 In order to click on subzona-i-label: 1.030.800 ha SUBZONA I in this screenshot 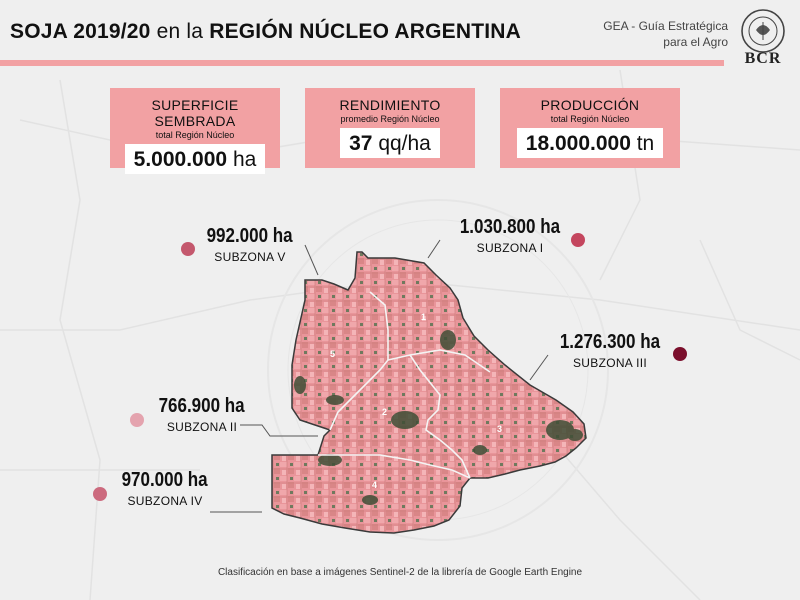, I will do `click(510, 235)`.